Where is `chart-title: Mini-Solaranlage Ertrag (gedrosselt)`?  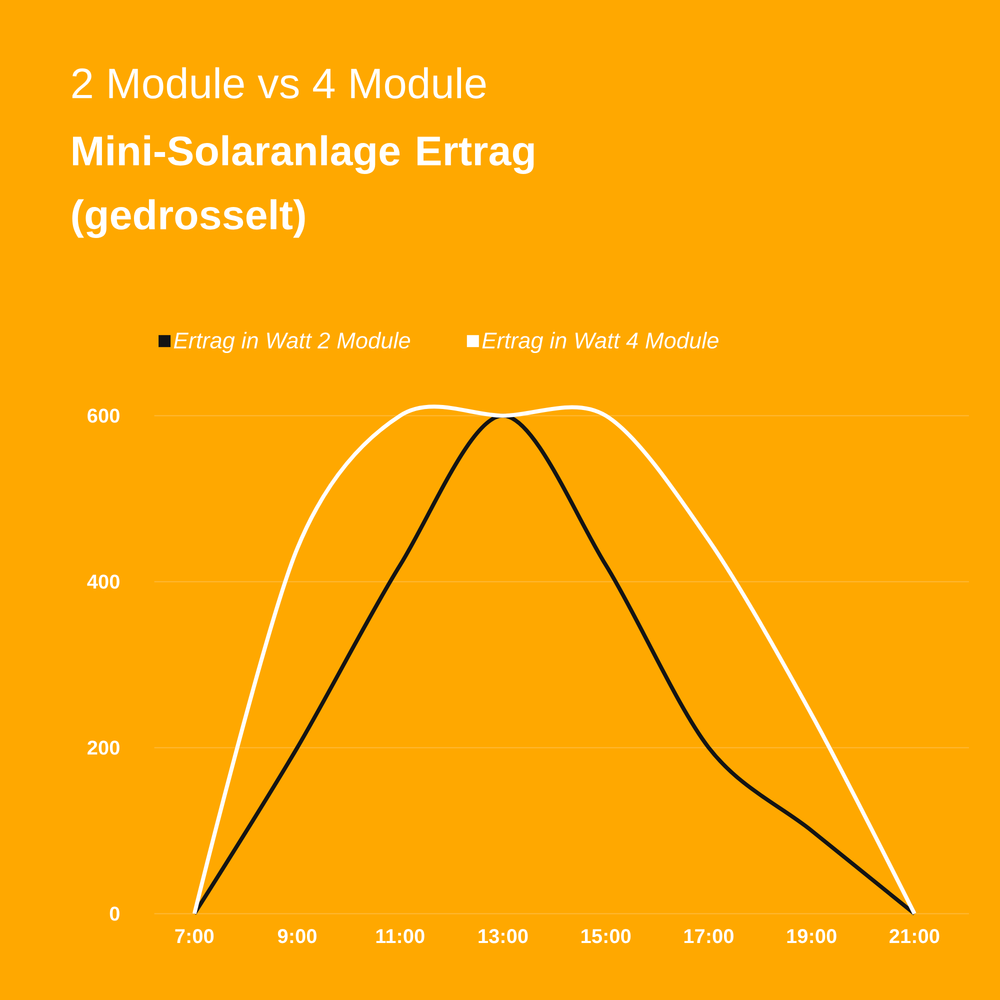
chart-title: Mini-Solaranlage Ertrag (gedrosselt) is located at coordinates (303, 186).